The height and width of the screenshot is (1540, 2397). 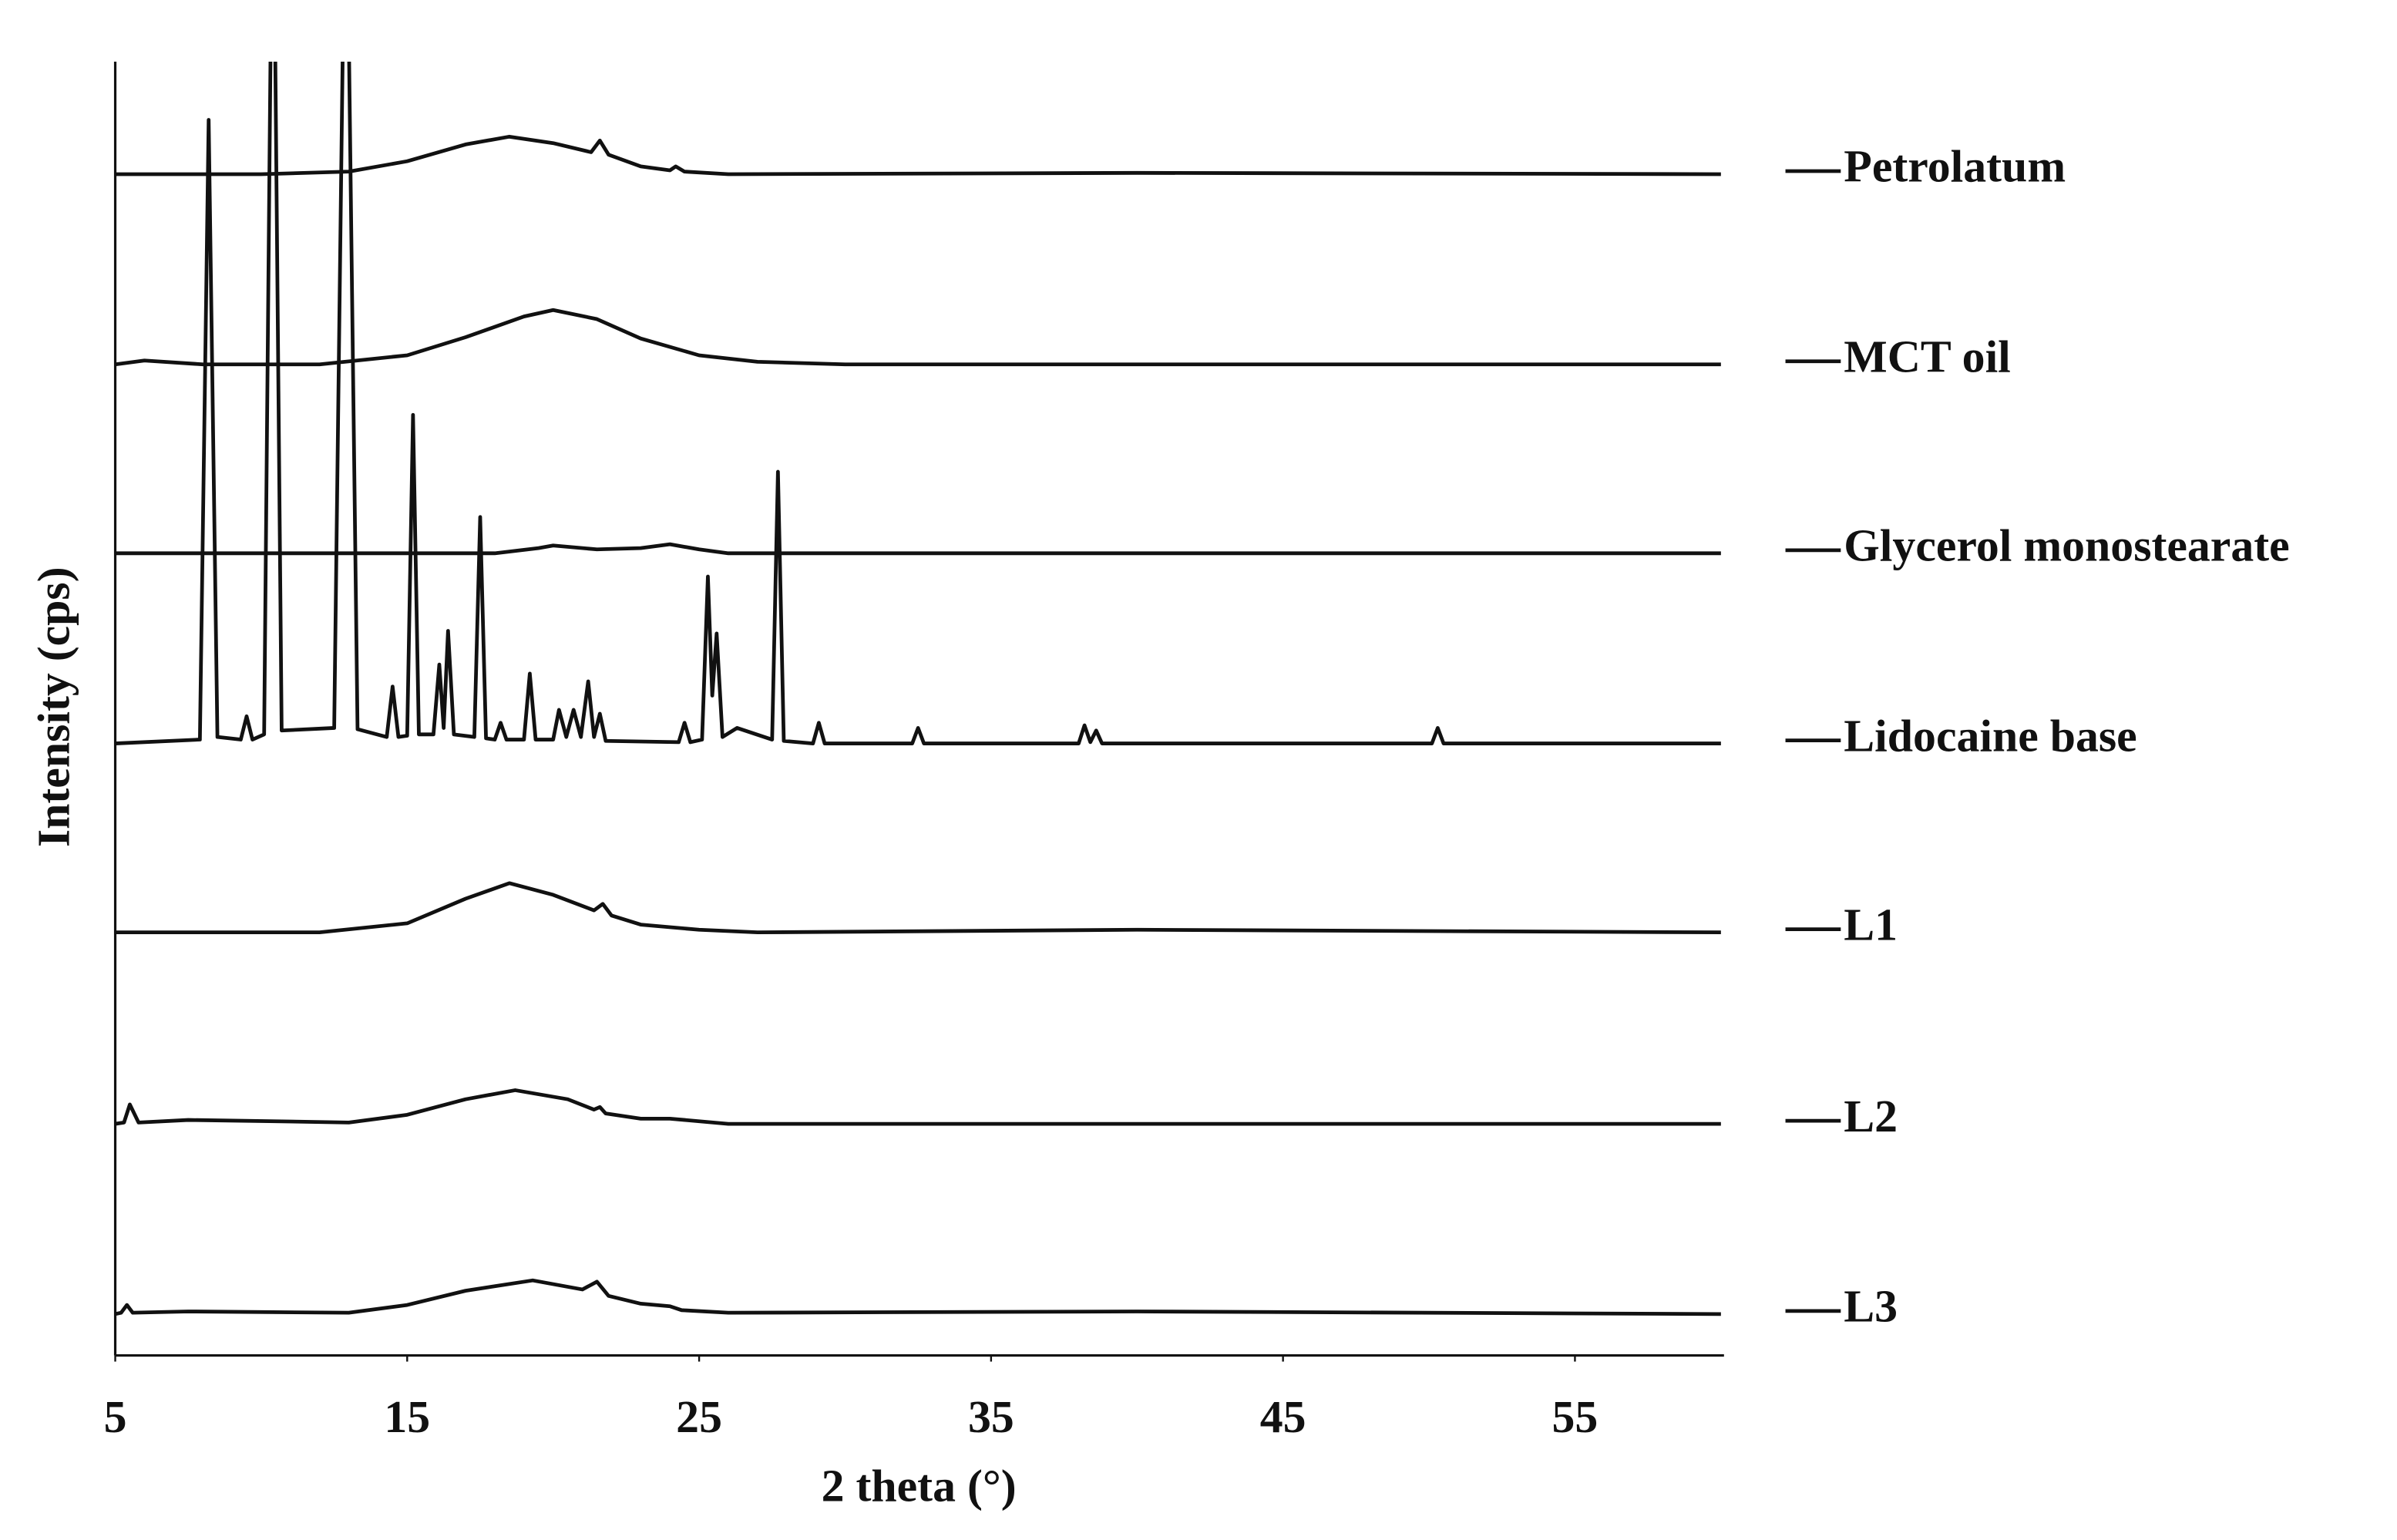 I want to click on legend-label: MCT oil, so click(x=1927, y=356).